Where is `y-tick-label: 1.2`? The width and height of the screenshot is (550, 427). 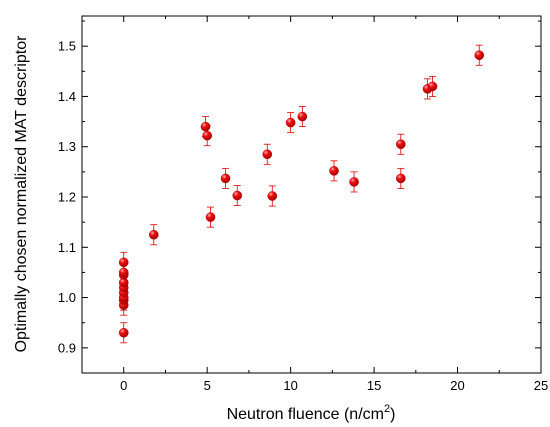
y-tick-label: 1.2 is located at coordinates (67, 197).